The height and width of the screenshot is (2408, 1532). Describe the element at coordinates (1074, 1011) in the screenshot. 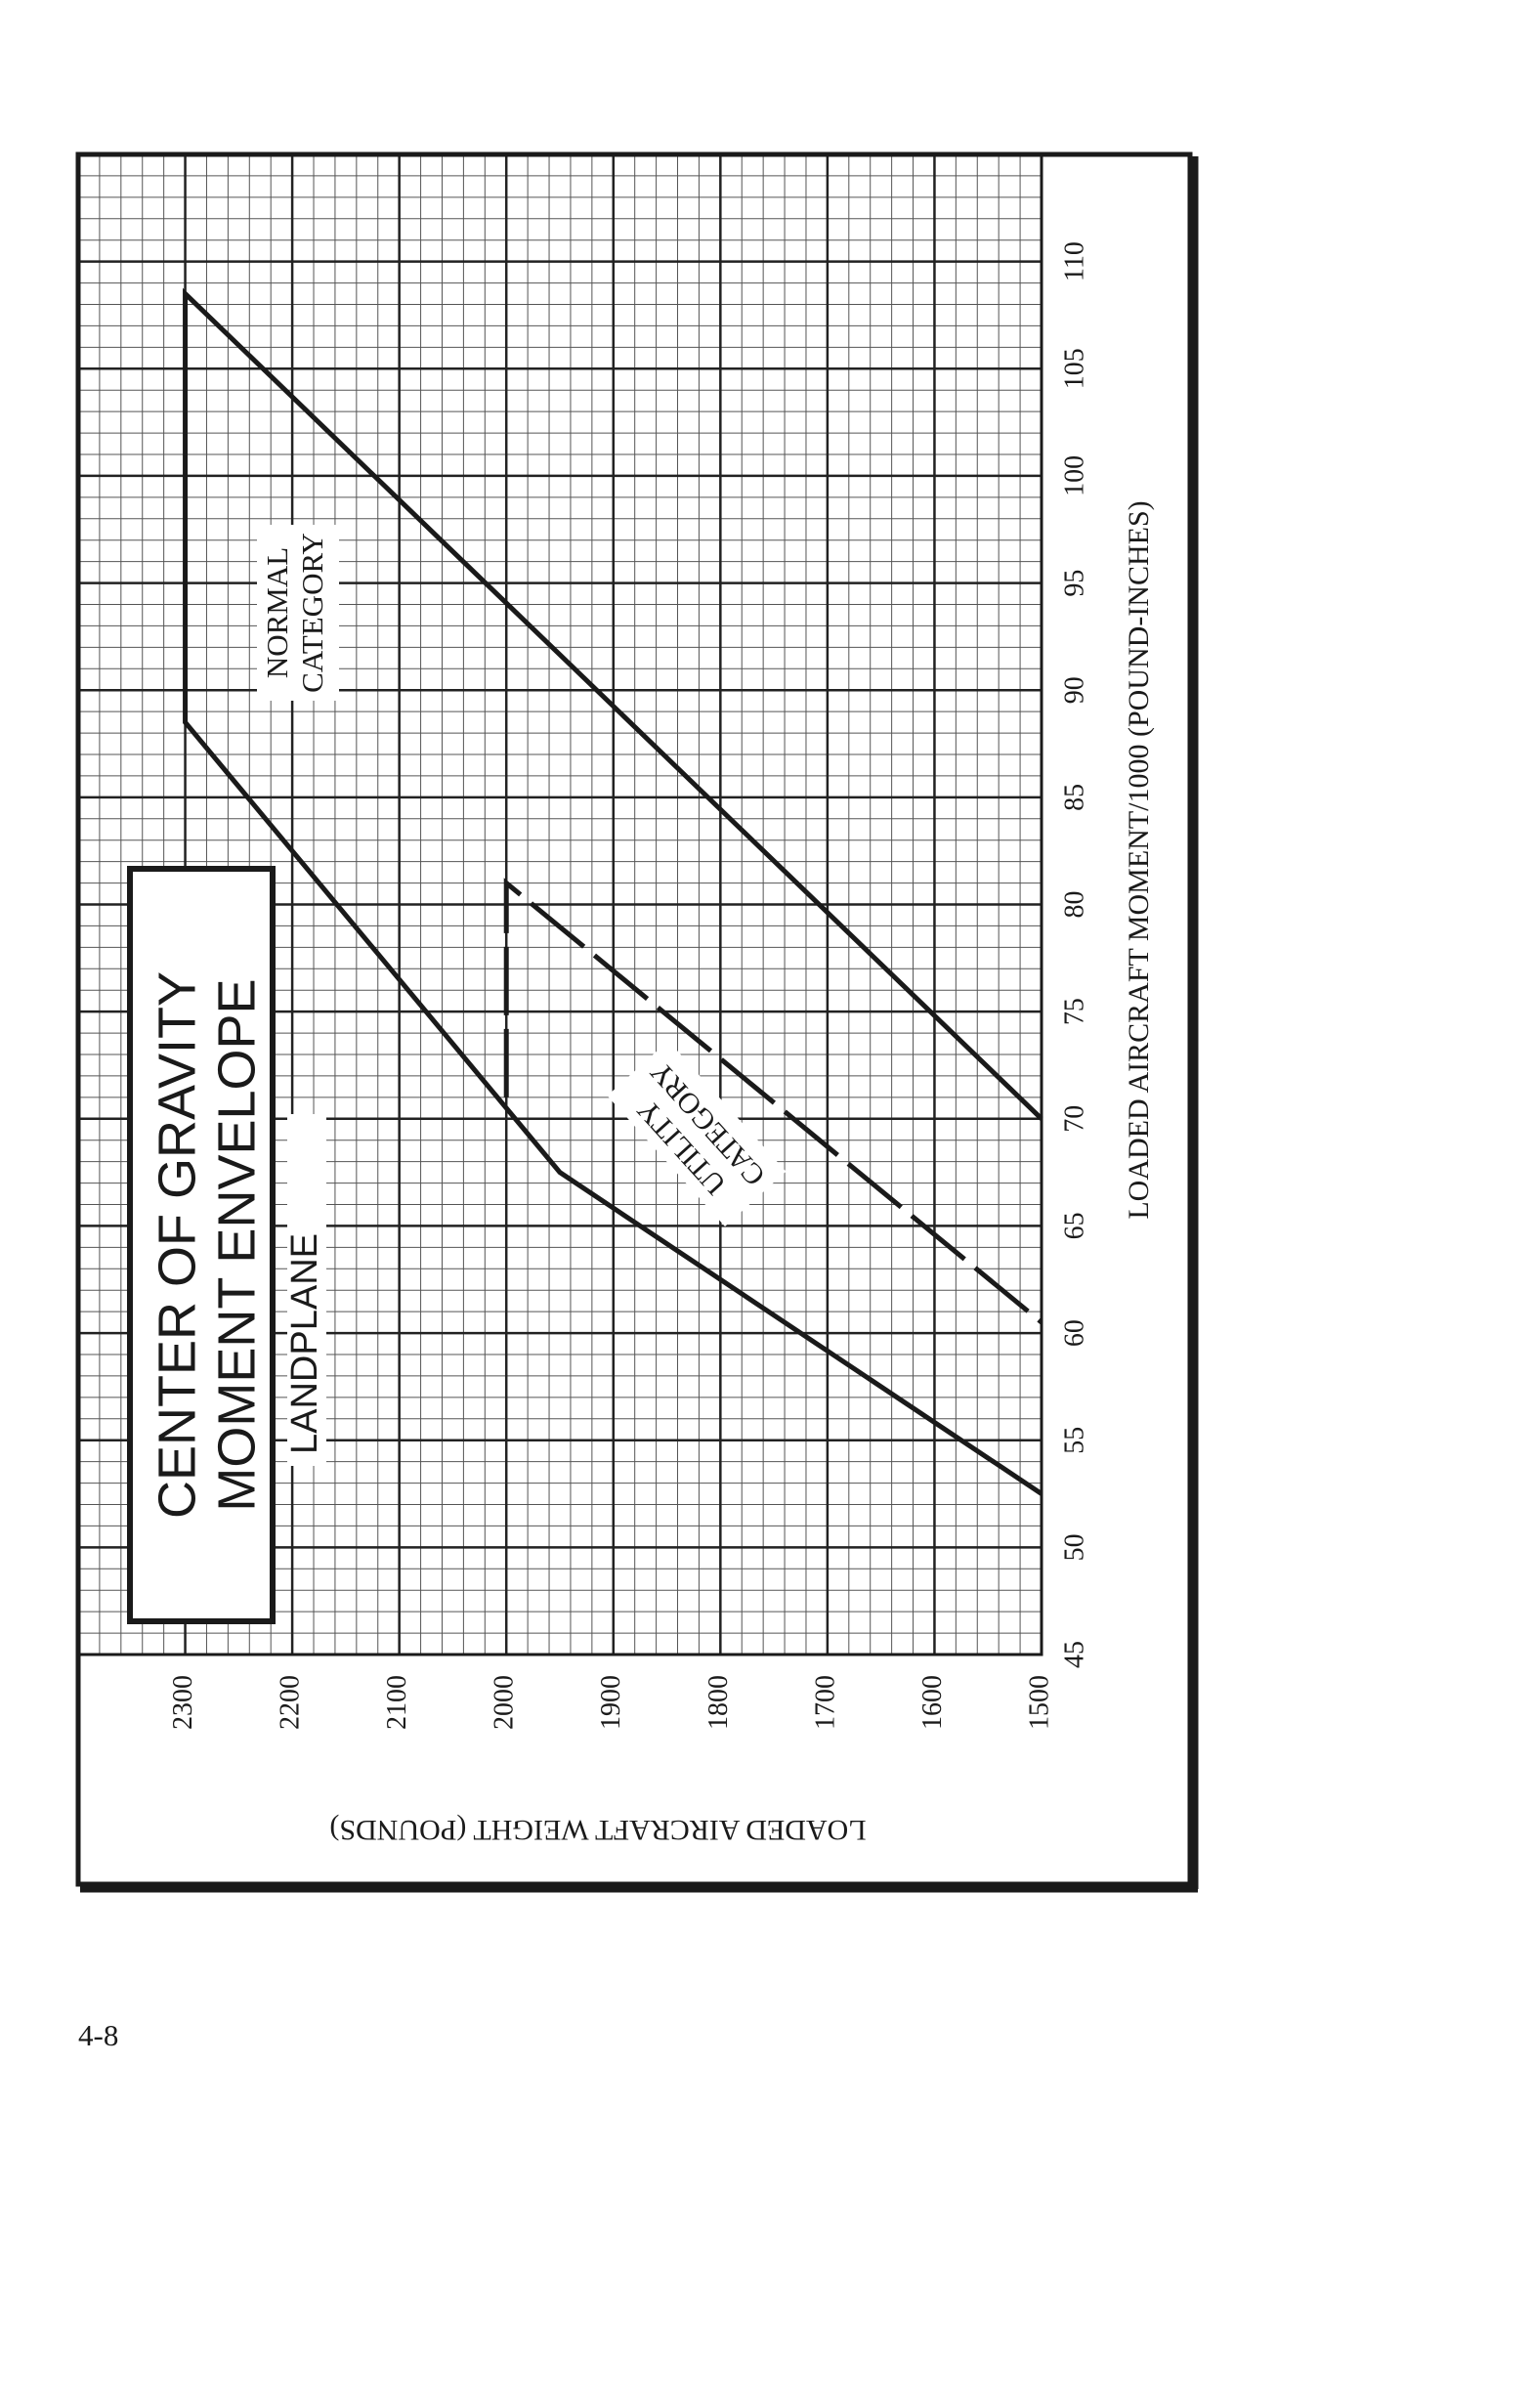

I see `x-tick-label: 75` at that location.